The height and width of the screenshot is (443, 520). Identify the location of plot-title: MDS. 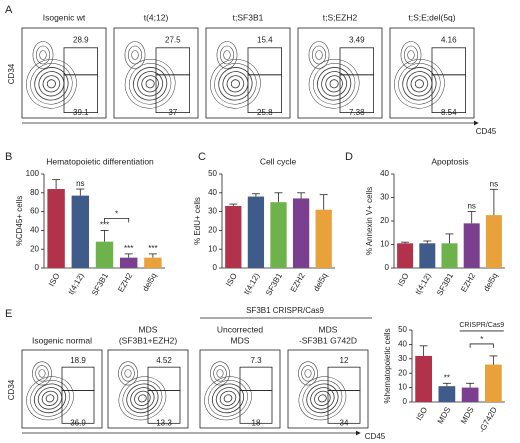
(148, 329).